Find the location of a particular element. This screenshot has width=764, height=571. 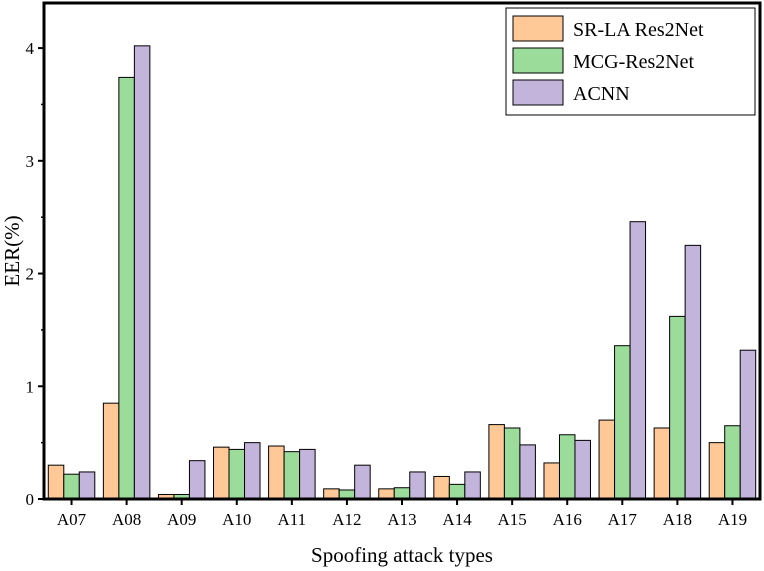

x-tick-label: A16 is located at coordinates (567, 519).